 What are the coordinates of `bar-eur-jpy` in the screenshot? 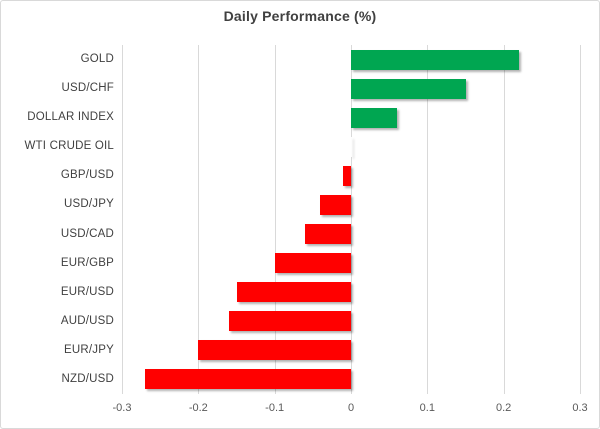 It's located at (274, 350).